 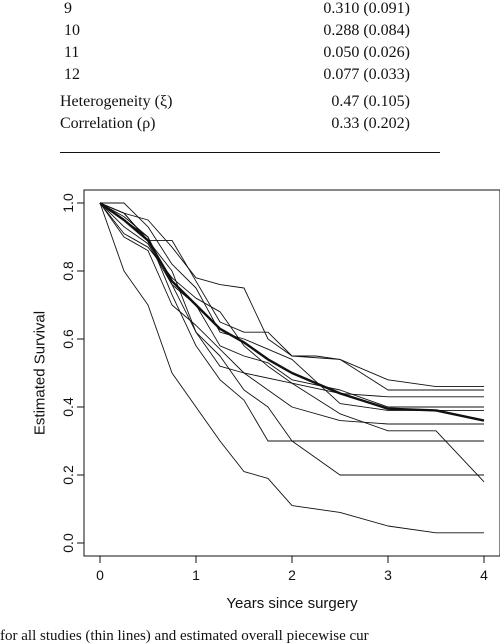 I want to click on x-tick-label: 4, so click(x=484, y=575).